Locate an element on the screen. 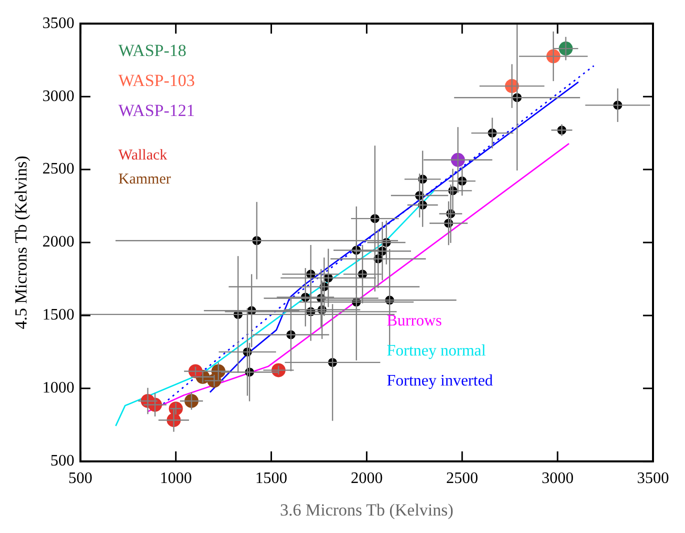 Image resolution: width=685 pixels, height=533 pixels. text: Wallack is located at coordinates (143, 156).